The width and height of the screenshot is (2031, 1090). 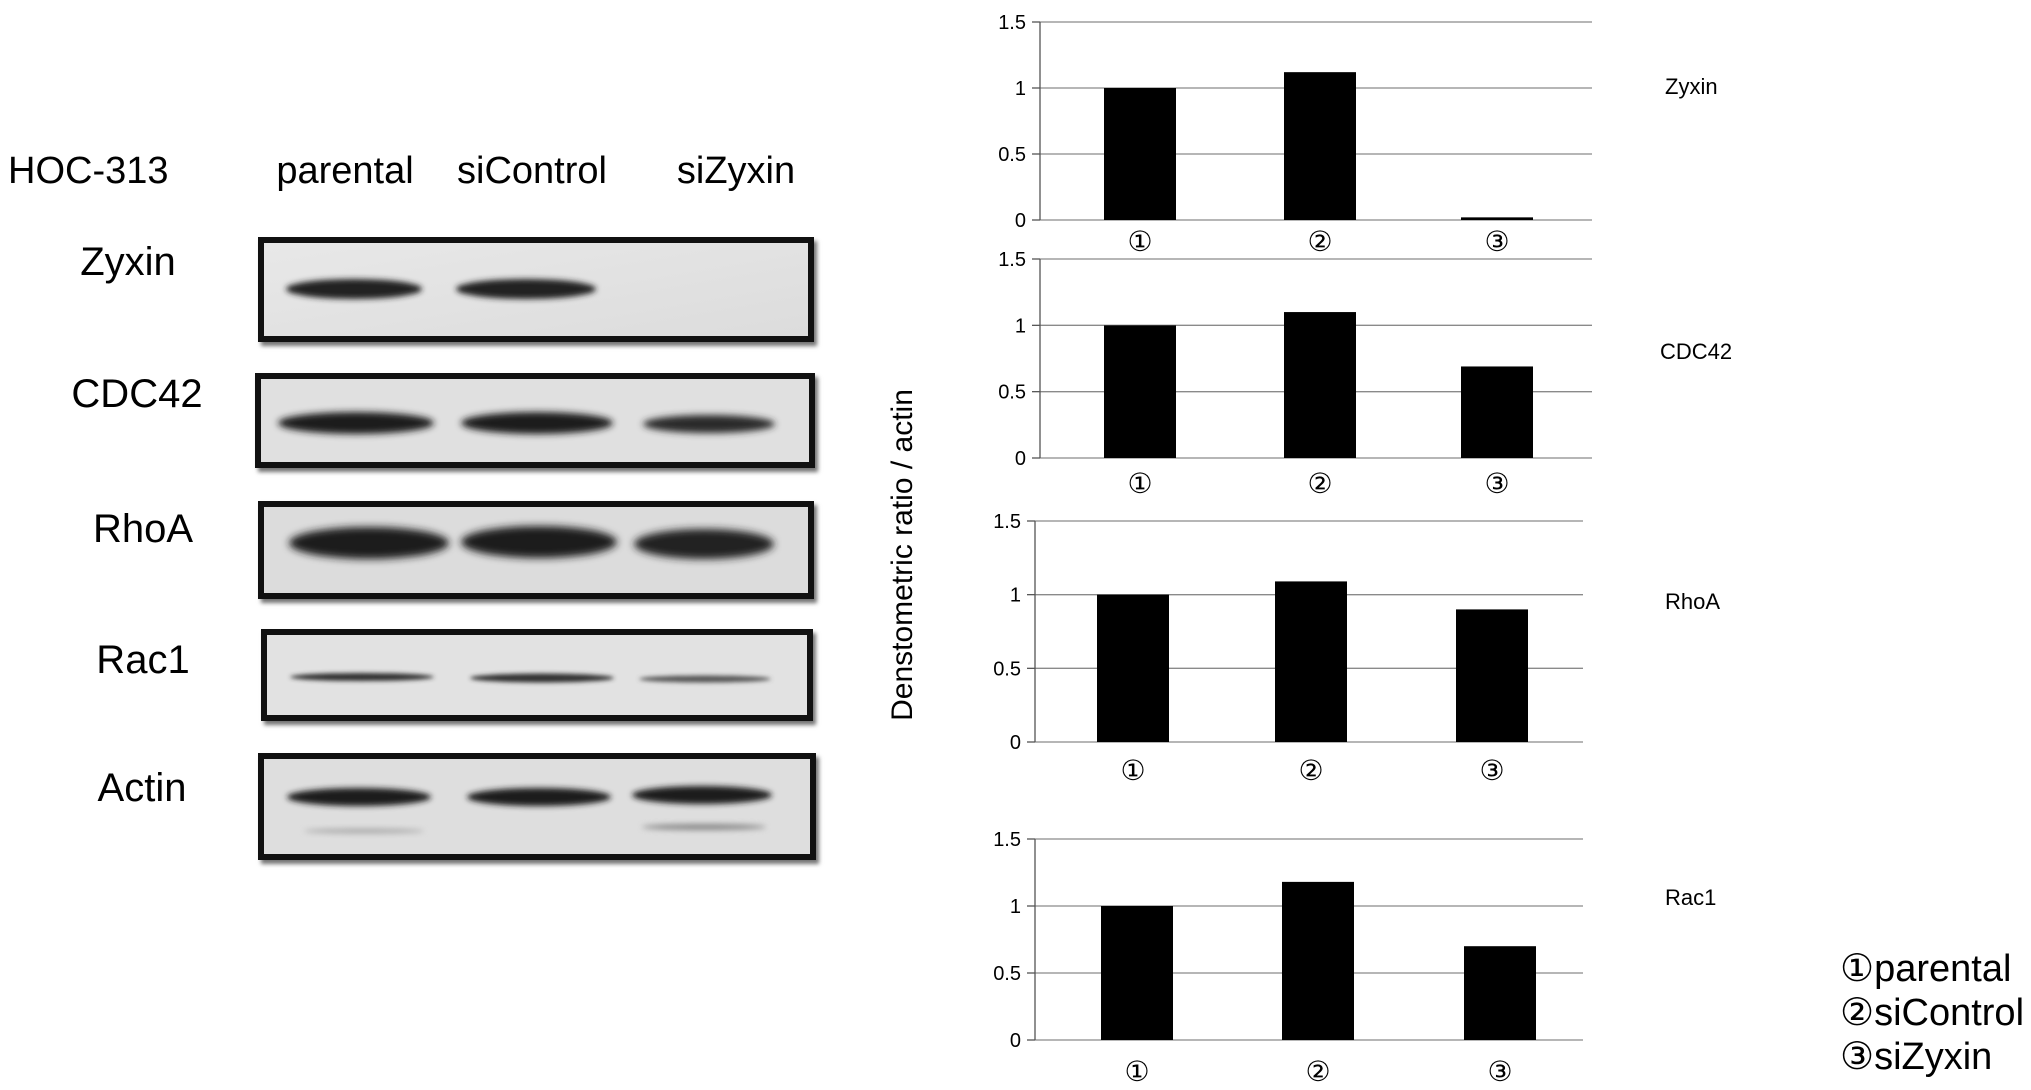 I want to click on bar-chart-rac1: 0 0.5 1 1.5 ① ② ③ Rac1, so click(x=1354, y=958).